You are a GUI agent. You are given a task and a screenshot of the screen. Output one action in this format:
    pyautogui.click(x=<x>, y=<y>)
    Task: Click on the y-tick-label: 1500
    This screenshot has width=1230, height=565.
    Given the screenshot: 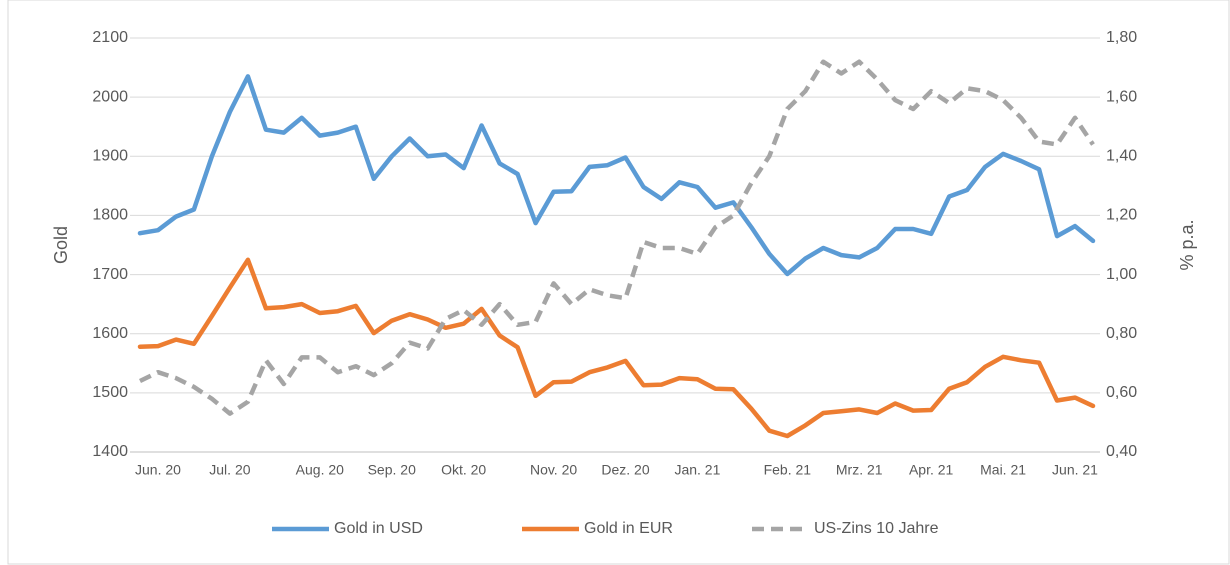 What is the action you would take?
    pyautogui.click(x=110, y=392)
    